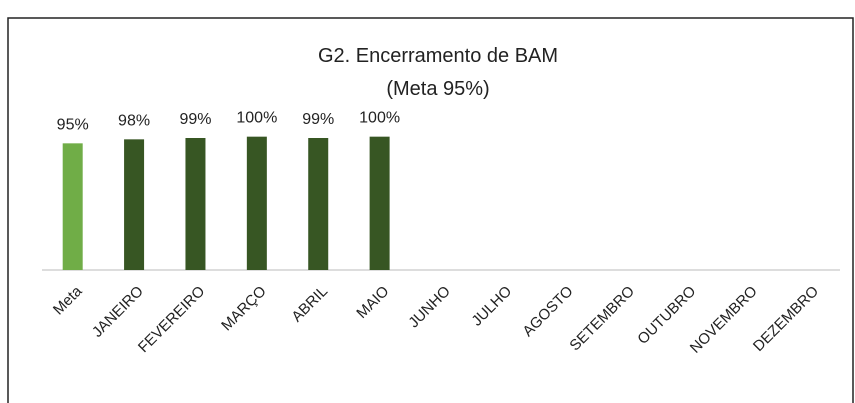  I want to click on chart-title: G2. Encerramento de BAM, so click(438, 56).